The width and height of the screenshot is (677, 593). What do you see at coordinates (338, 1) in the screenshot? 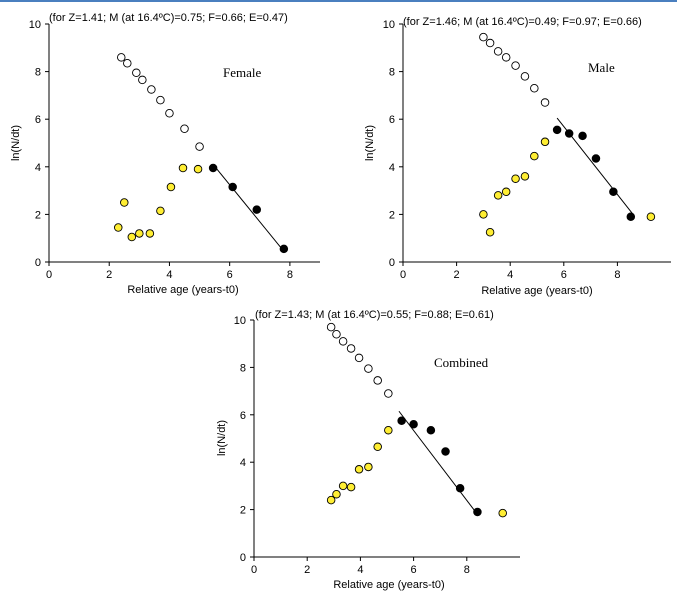
I see `top-rule` at bounding box center [338, 1].